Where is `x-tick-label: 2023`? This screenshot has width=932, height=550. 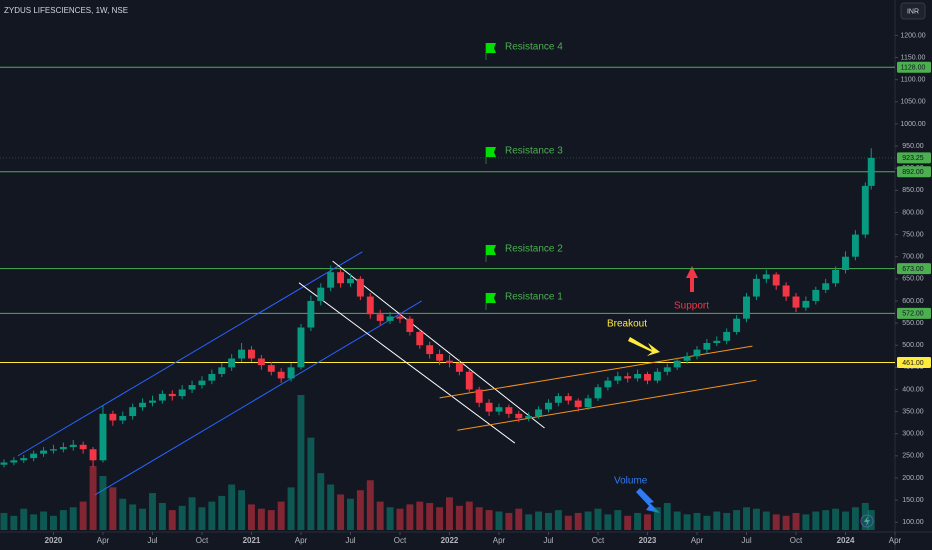
x-tick-label: 2023 is located at coordinates (648, 540).